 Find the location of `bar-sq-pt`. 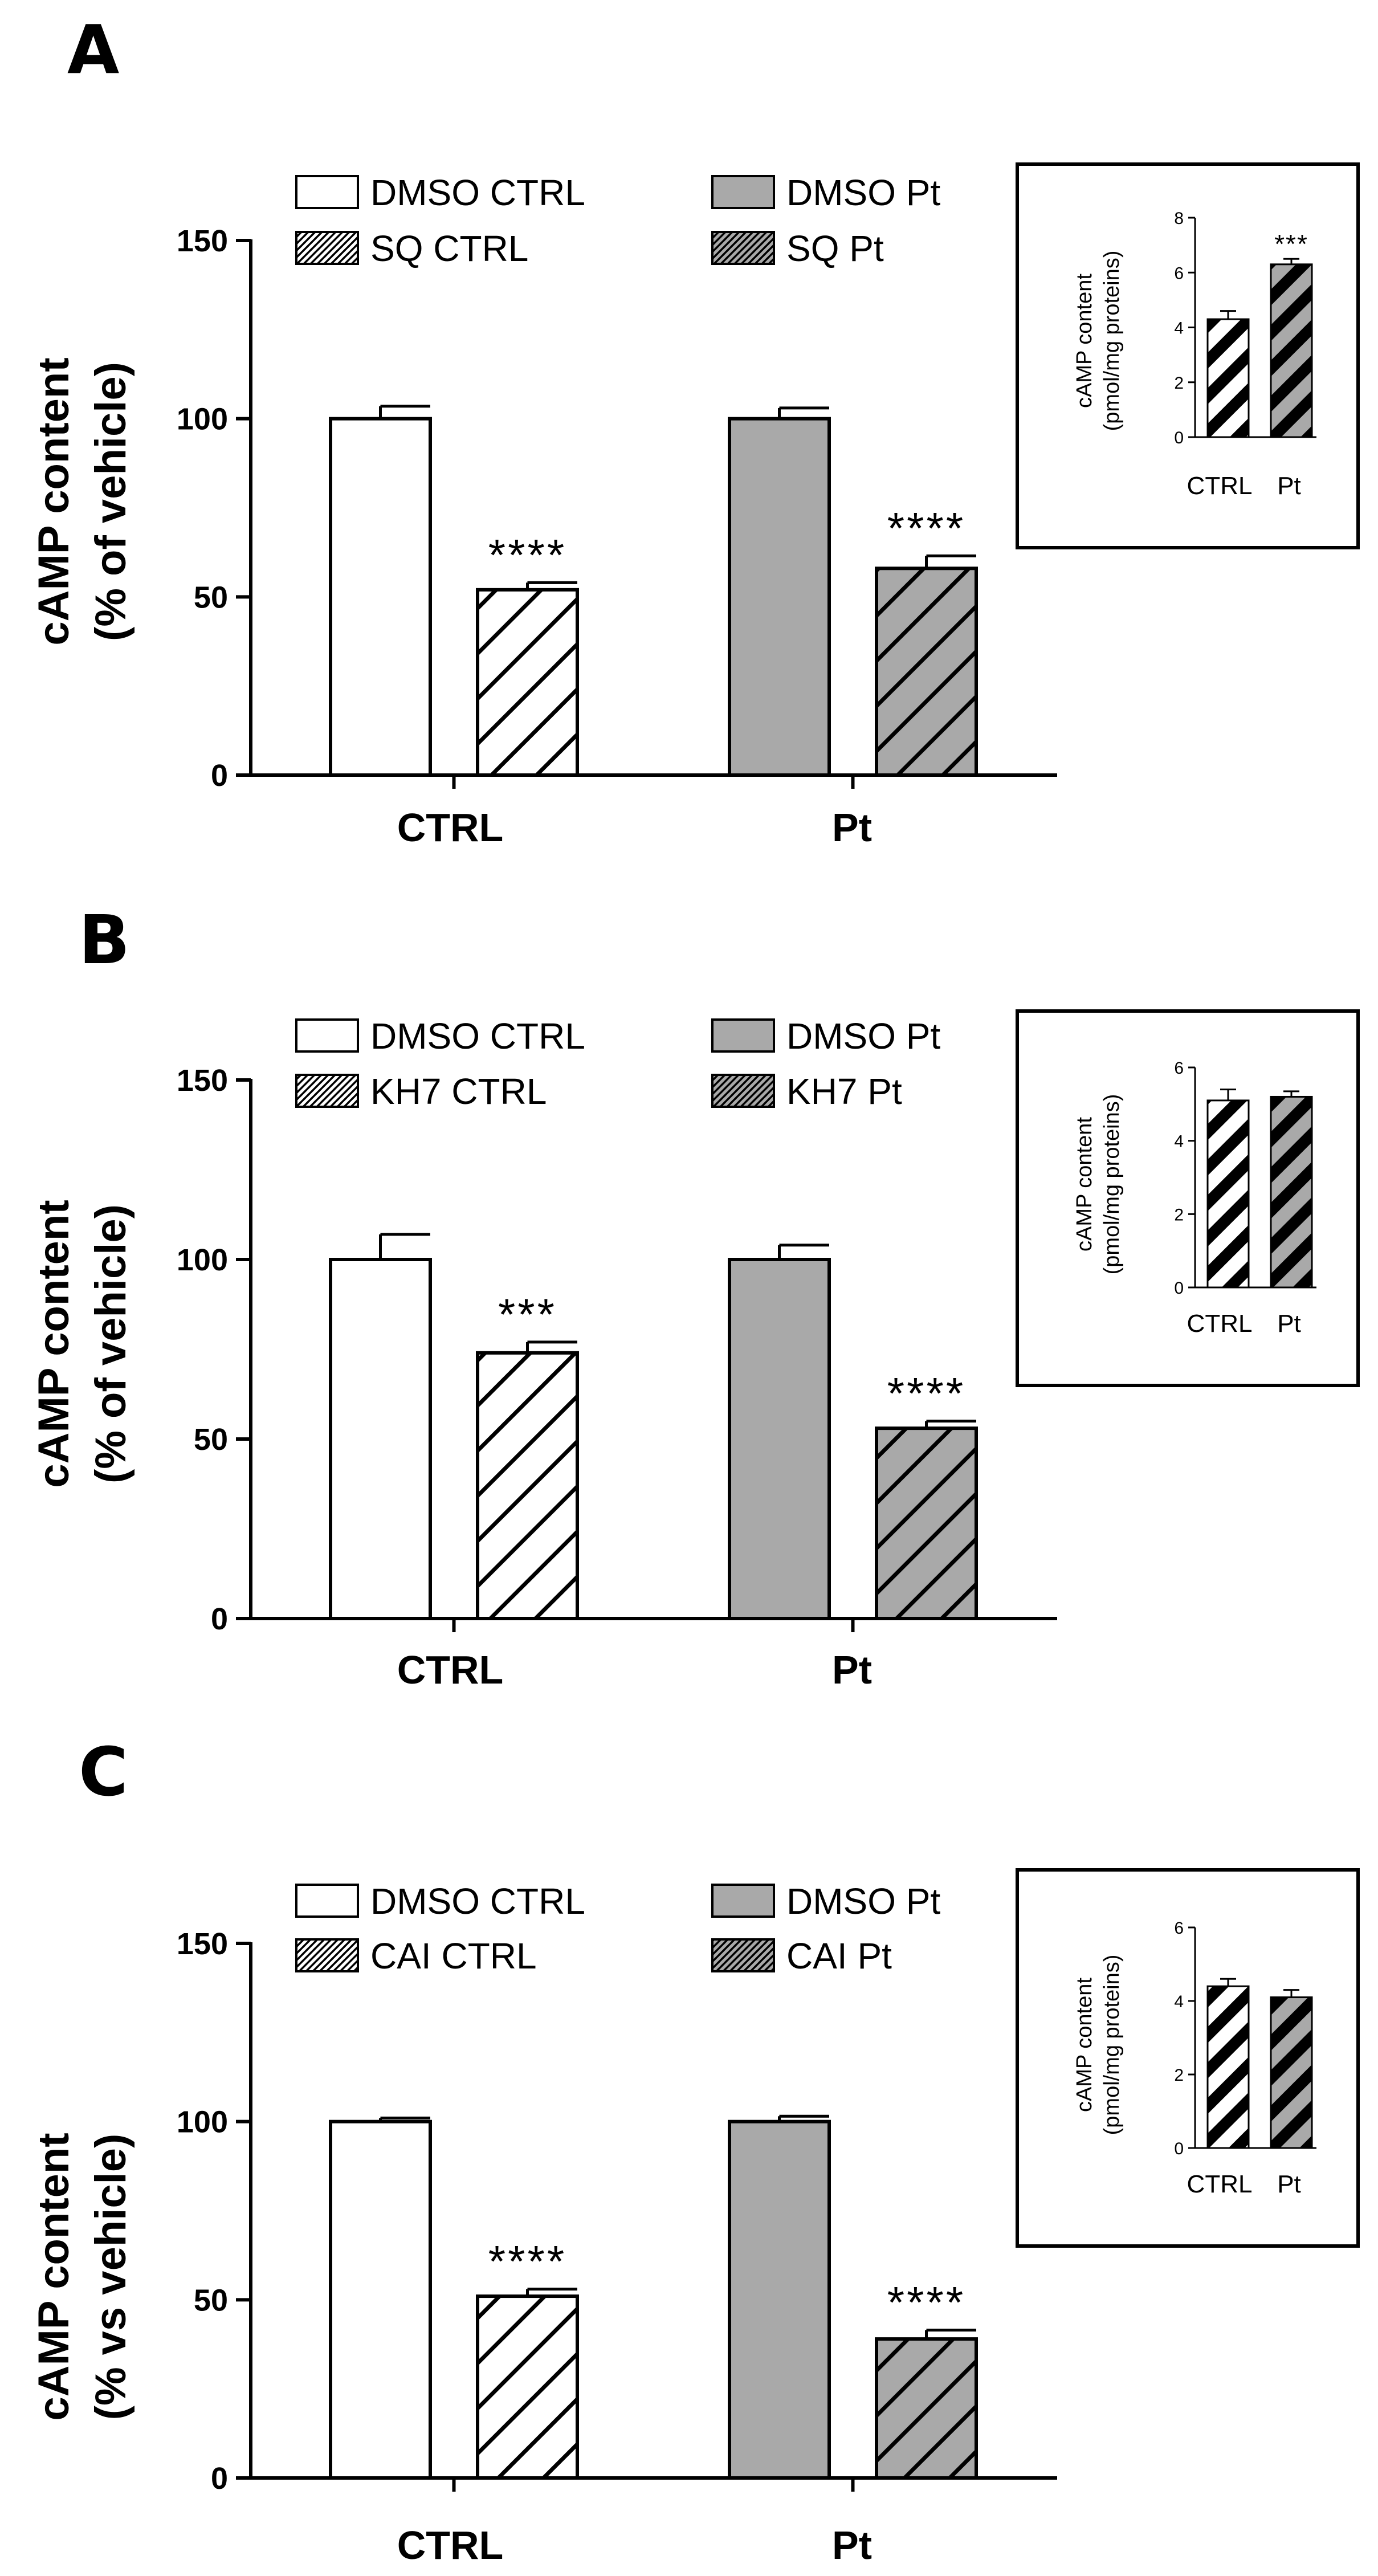

bar-sq-pt is located at coordinates (927, 671).